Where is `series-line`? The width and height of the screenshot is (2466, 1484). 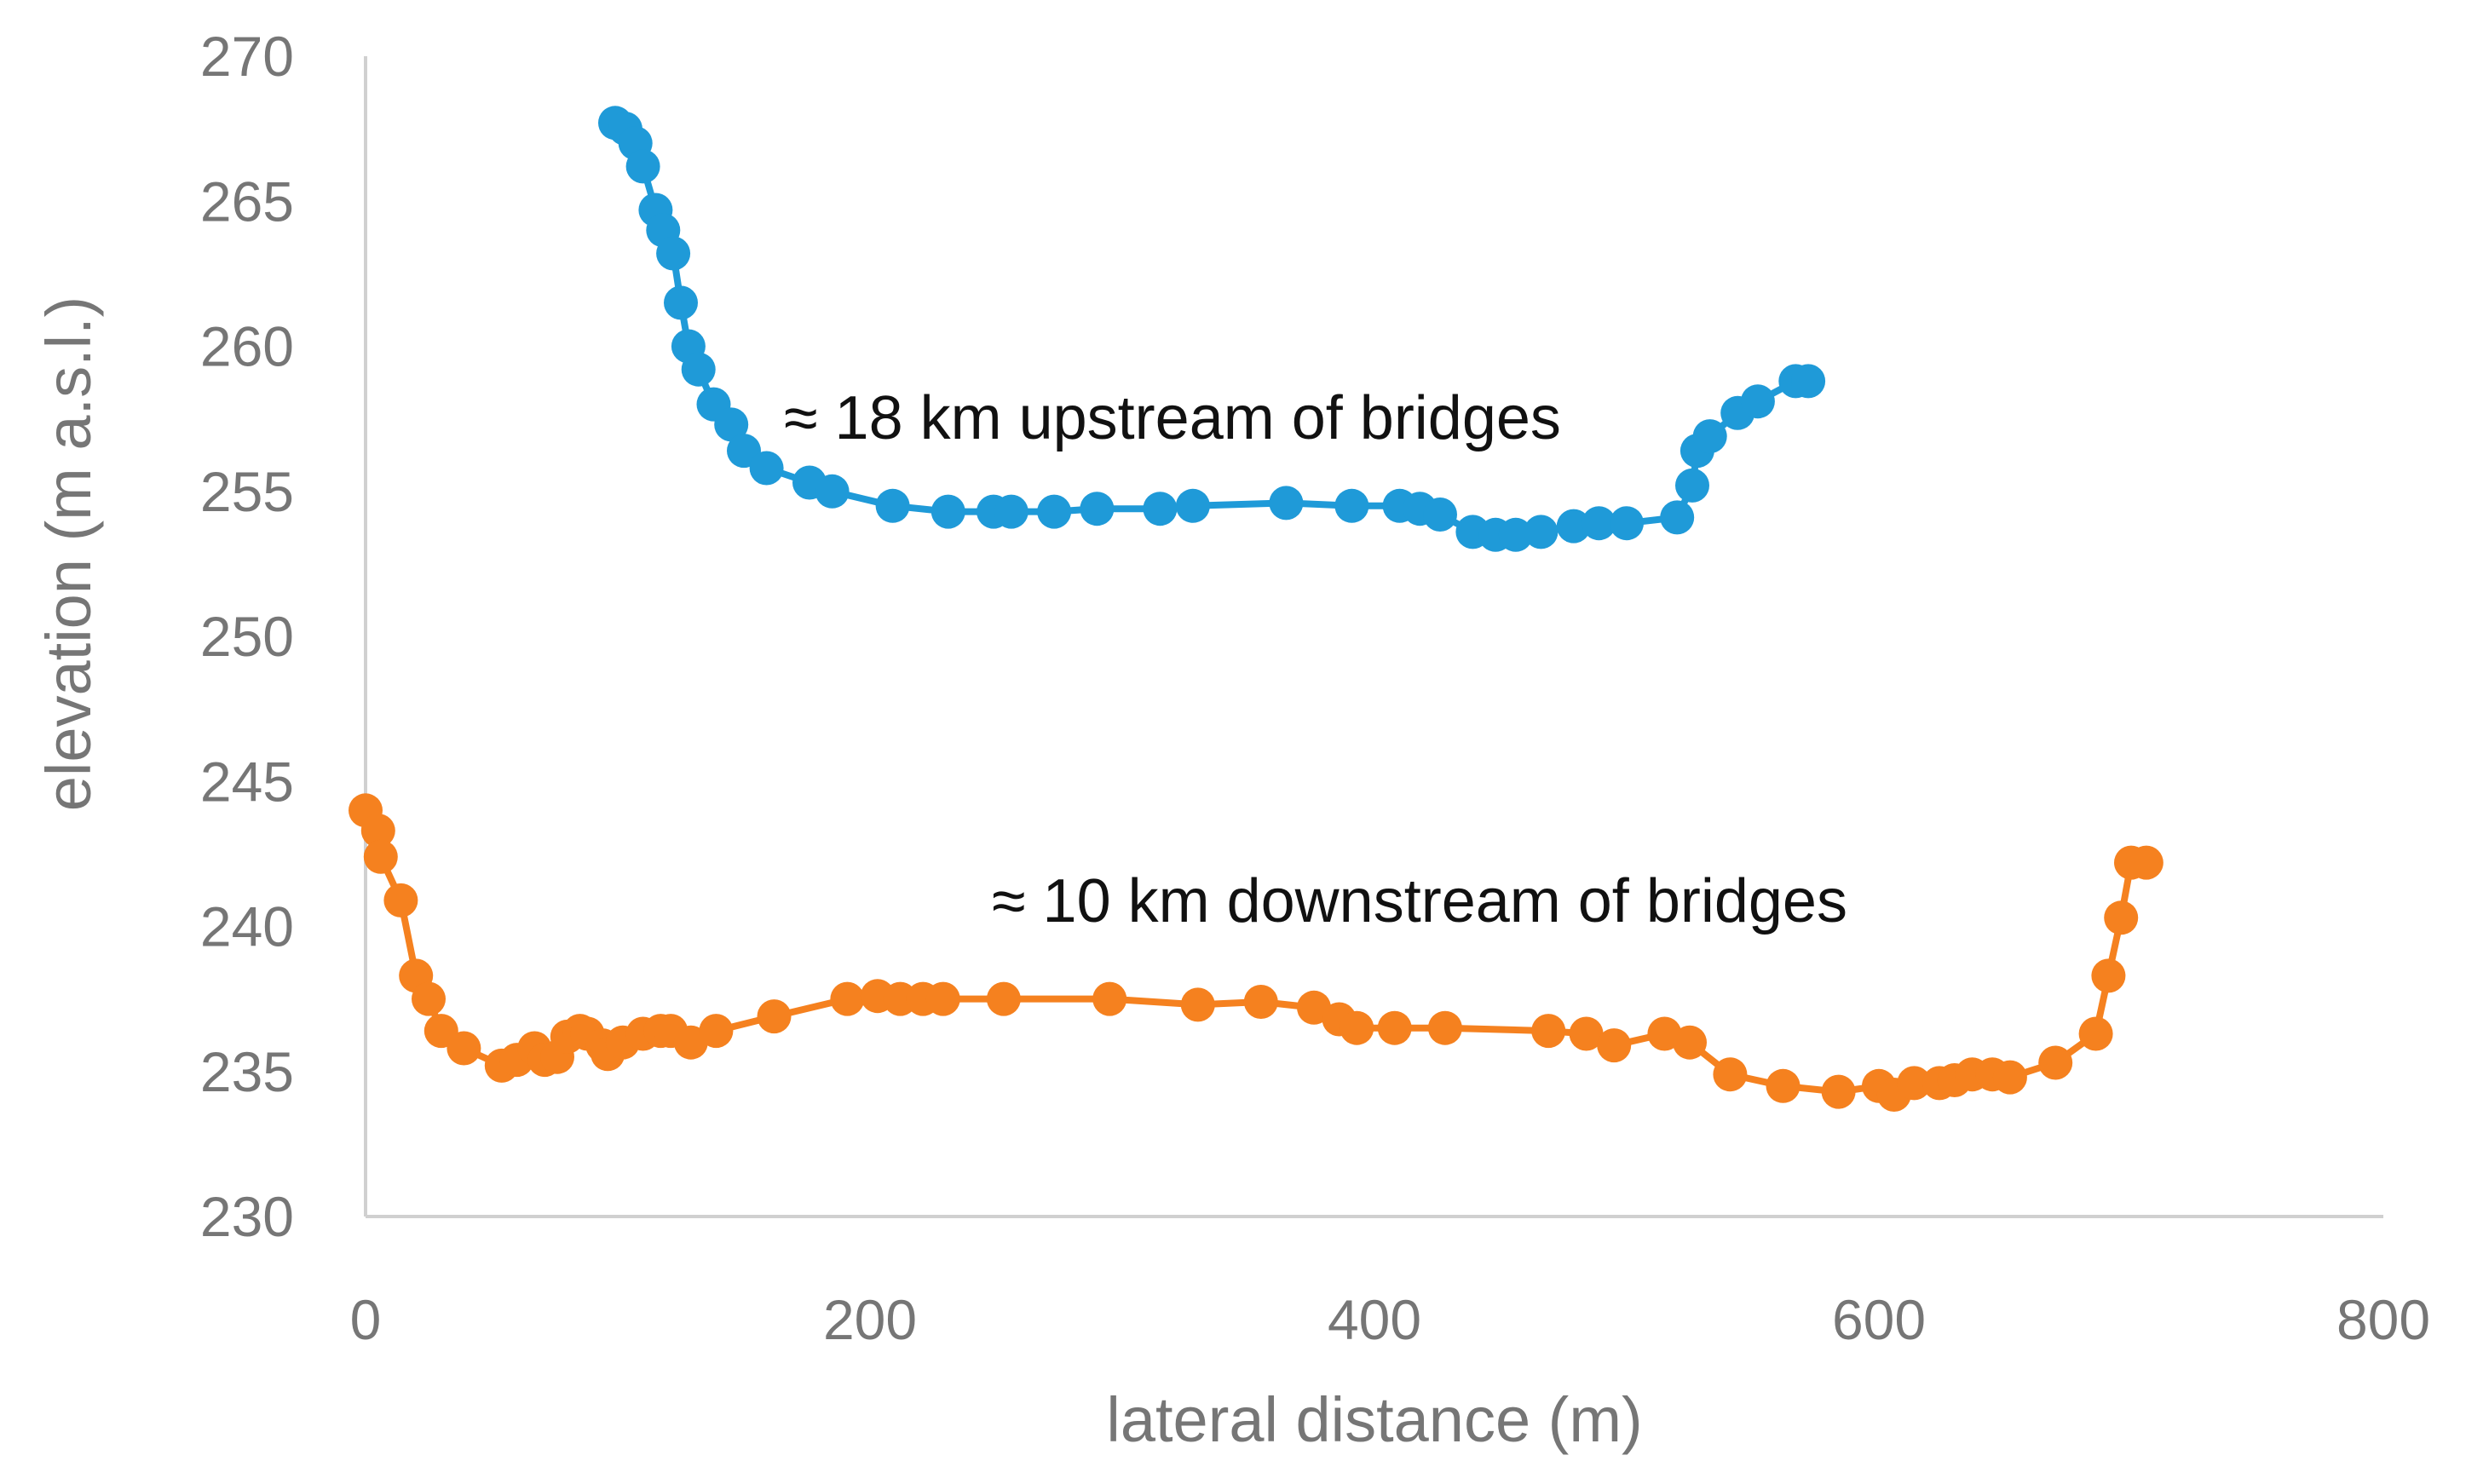 series-line is located at coordinates (1211, 328).